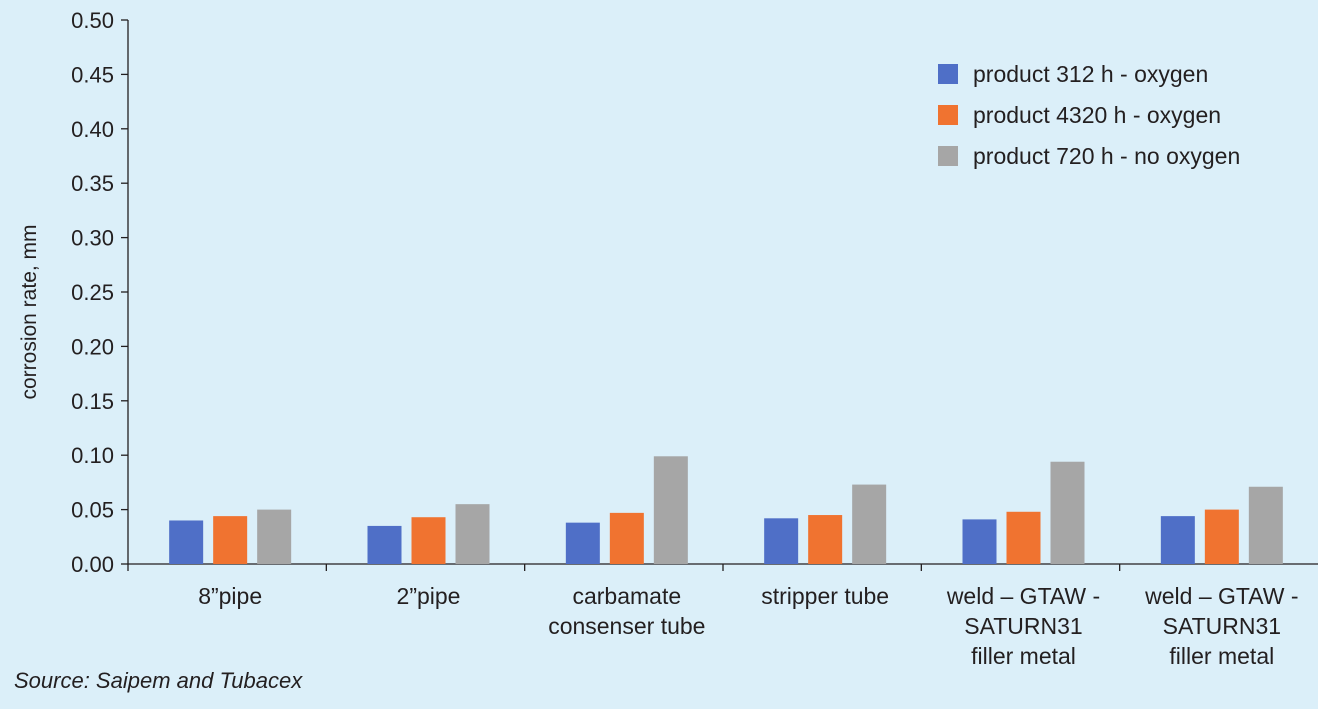 This screenshot has width=1318, height=709. I want to click on x-tick-label-line: carbamate, so click(626, 596).